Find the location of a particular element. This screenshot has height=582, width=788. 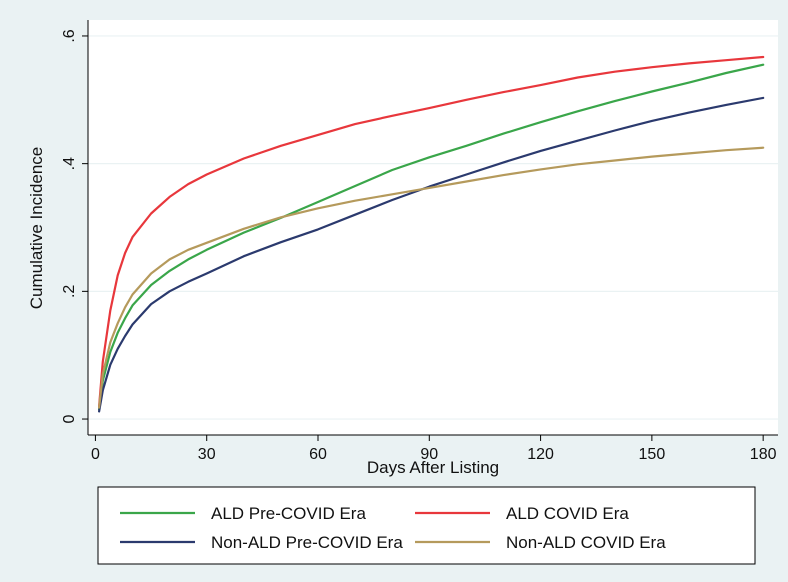

y-tick-label-0: 0 is located at coordinates (69, 418).